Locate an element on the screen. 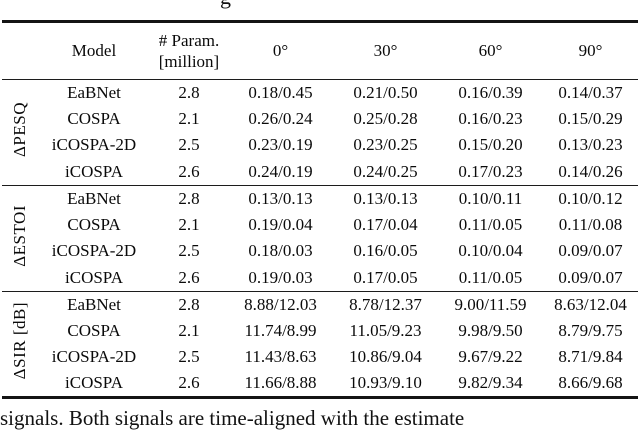 The image size is (640, 432). col-header-params: # Param. [million] is located at coordinates (189, 50).